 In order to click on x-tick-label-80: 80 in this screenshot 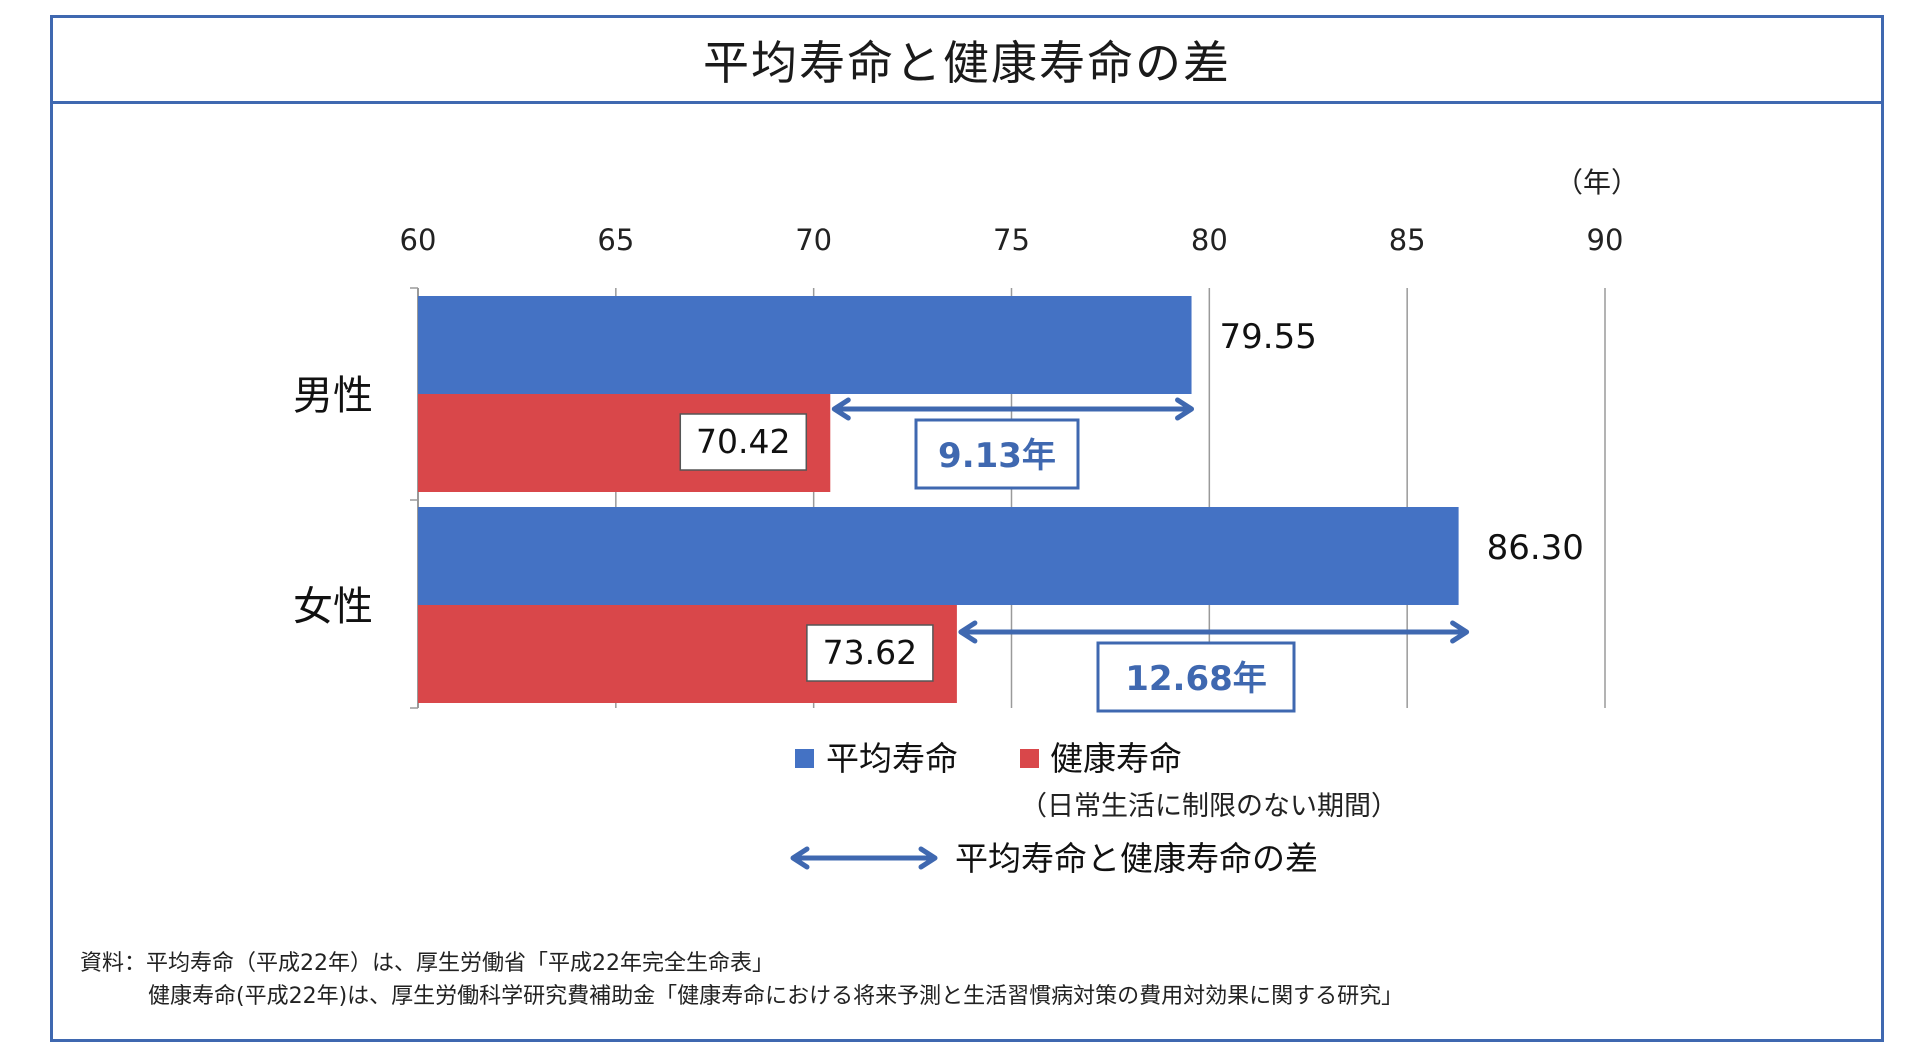, I will do `click(1209, 240)`.